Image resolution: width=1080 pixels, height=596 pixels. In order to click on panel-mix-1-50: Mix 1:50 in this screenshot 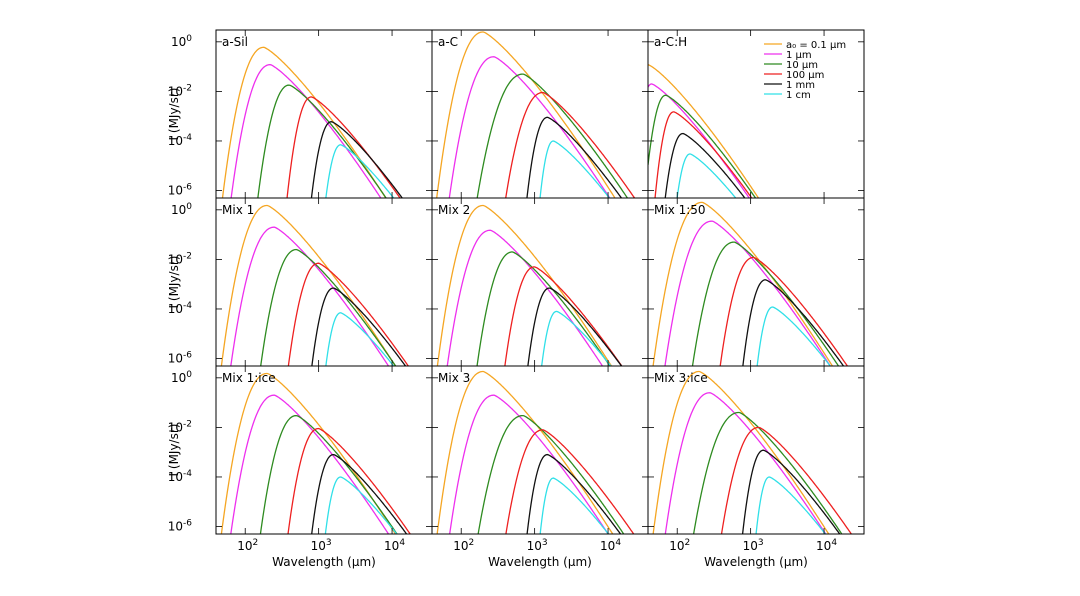, I will do `click(756, 282)`.